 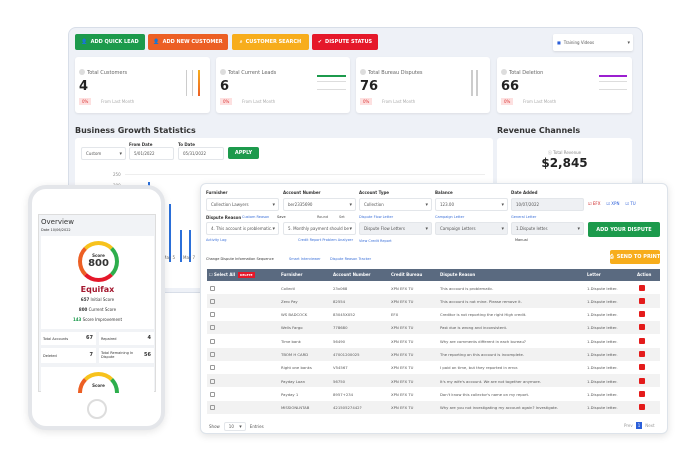 What do you see at coordinates (189, 257) in the screenshot?
I see `x-tick: May 7` at bounding box center [189, 257].